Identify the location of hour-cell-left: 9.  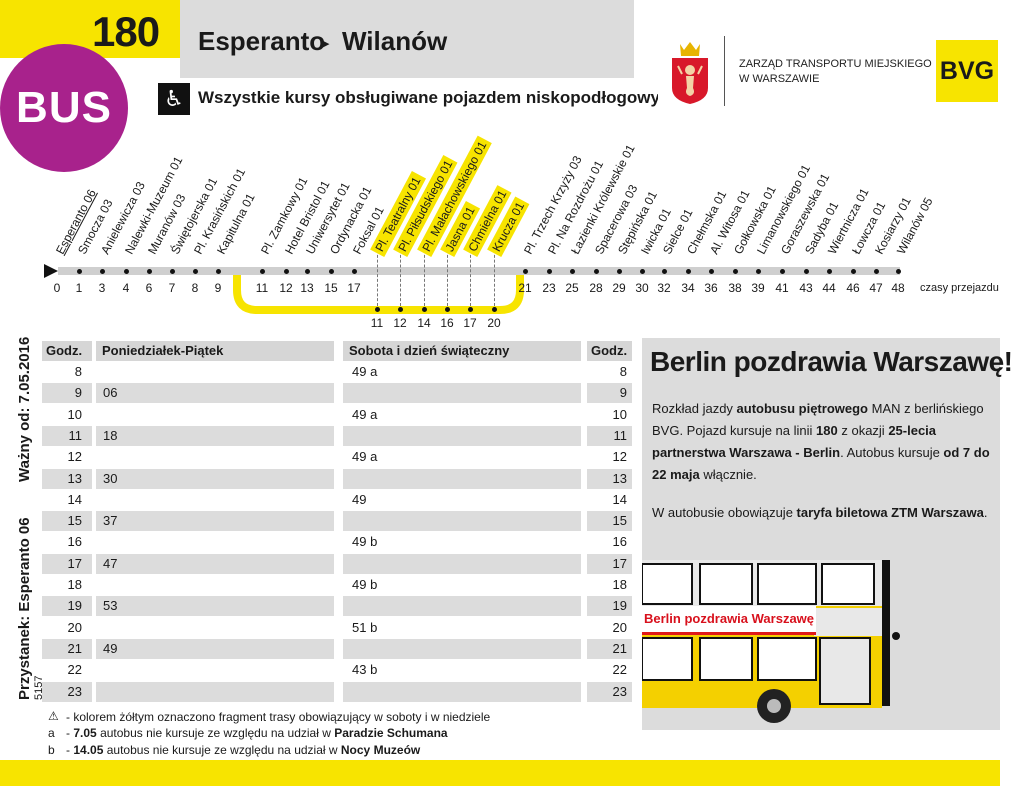
(78, 393).